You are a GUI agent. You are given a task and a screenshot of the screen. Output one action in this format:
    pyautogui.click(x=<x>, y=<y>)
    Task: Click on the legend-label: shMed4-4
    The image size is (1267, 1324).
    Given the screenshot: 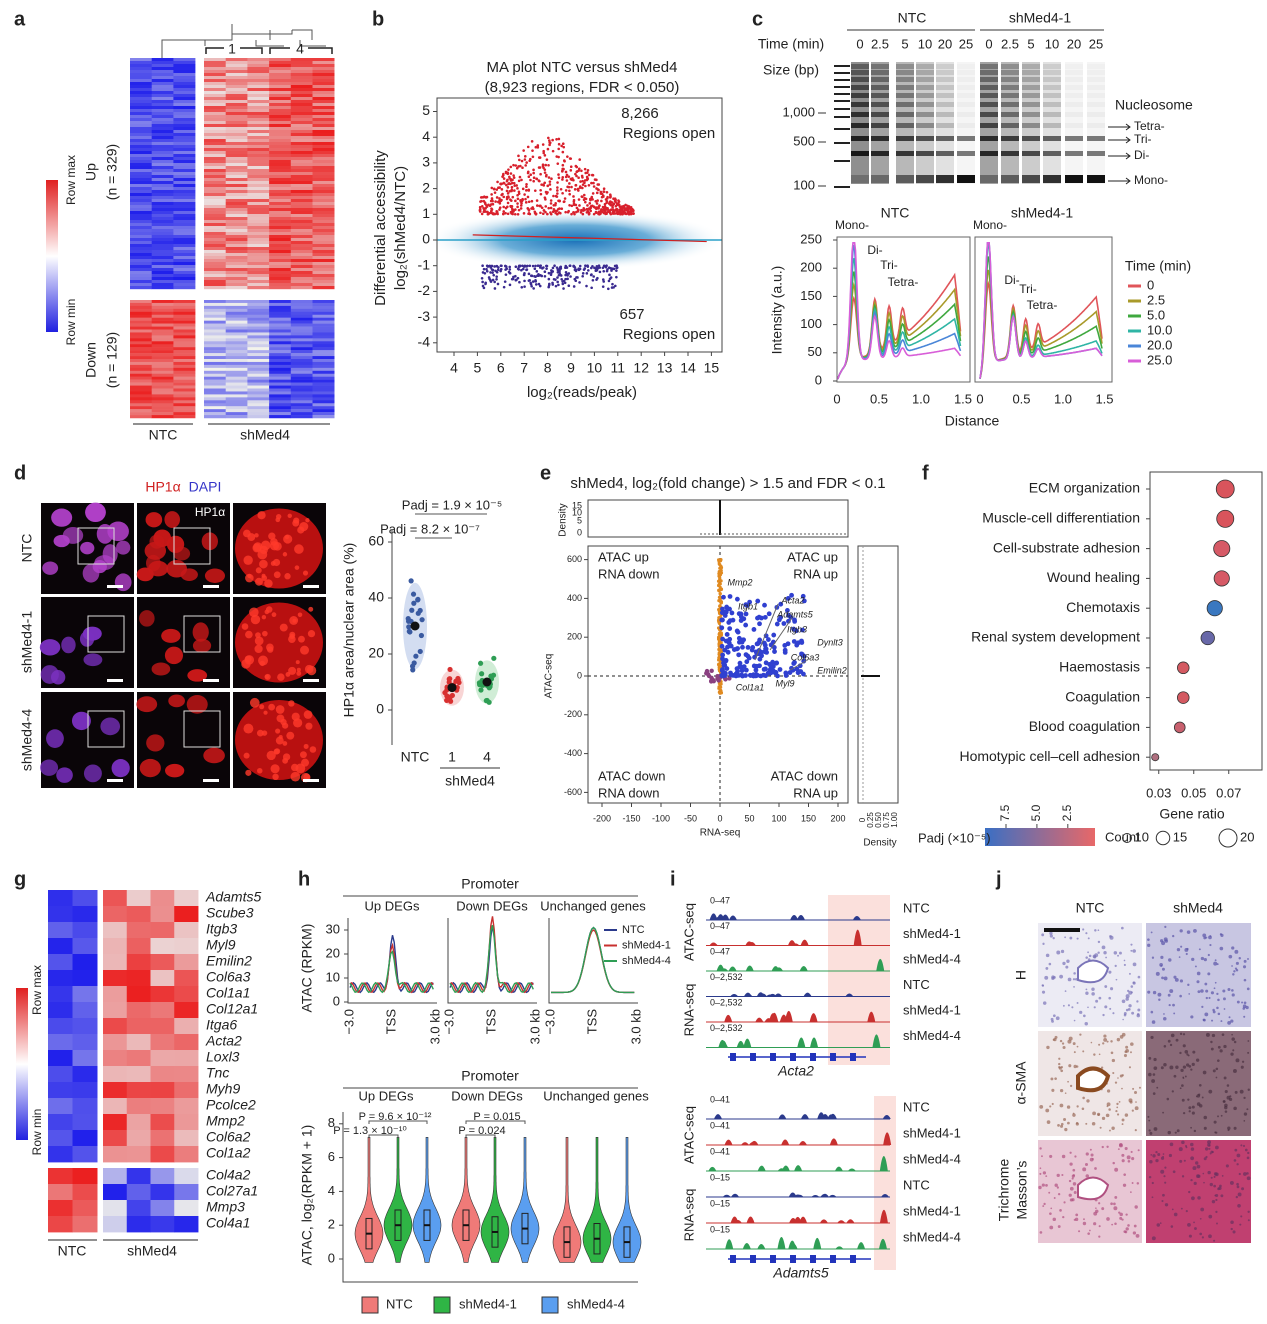 What is the action you would take?
    pyautogui.click(x=646, y=961)
    